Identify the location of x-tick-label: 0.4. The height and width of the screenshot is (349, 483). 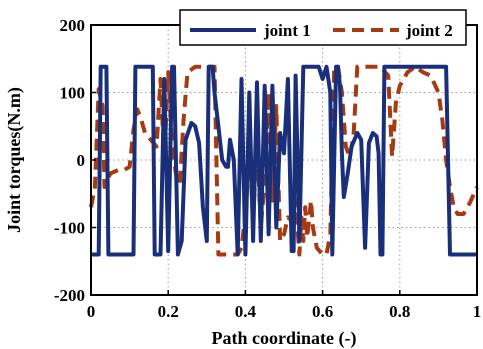
(246, 311).